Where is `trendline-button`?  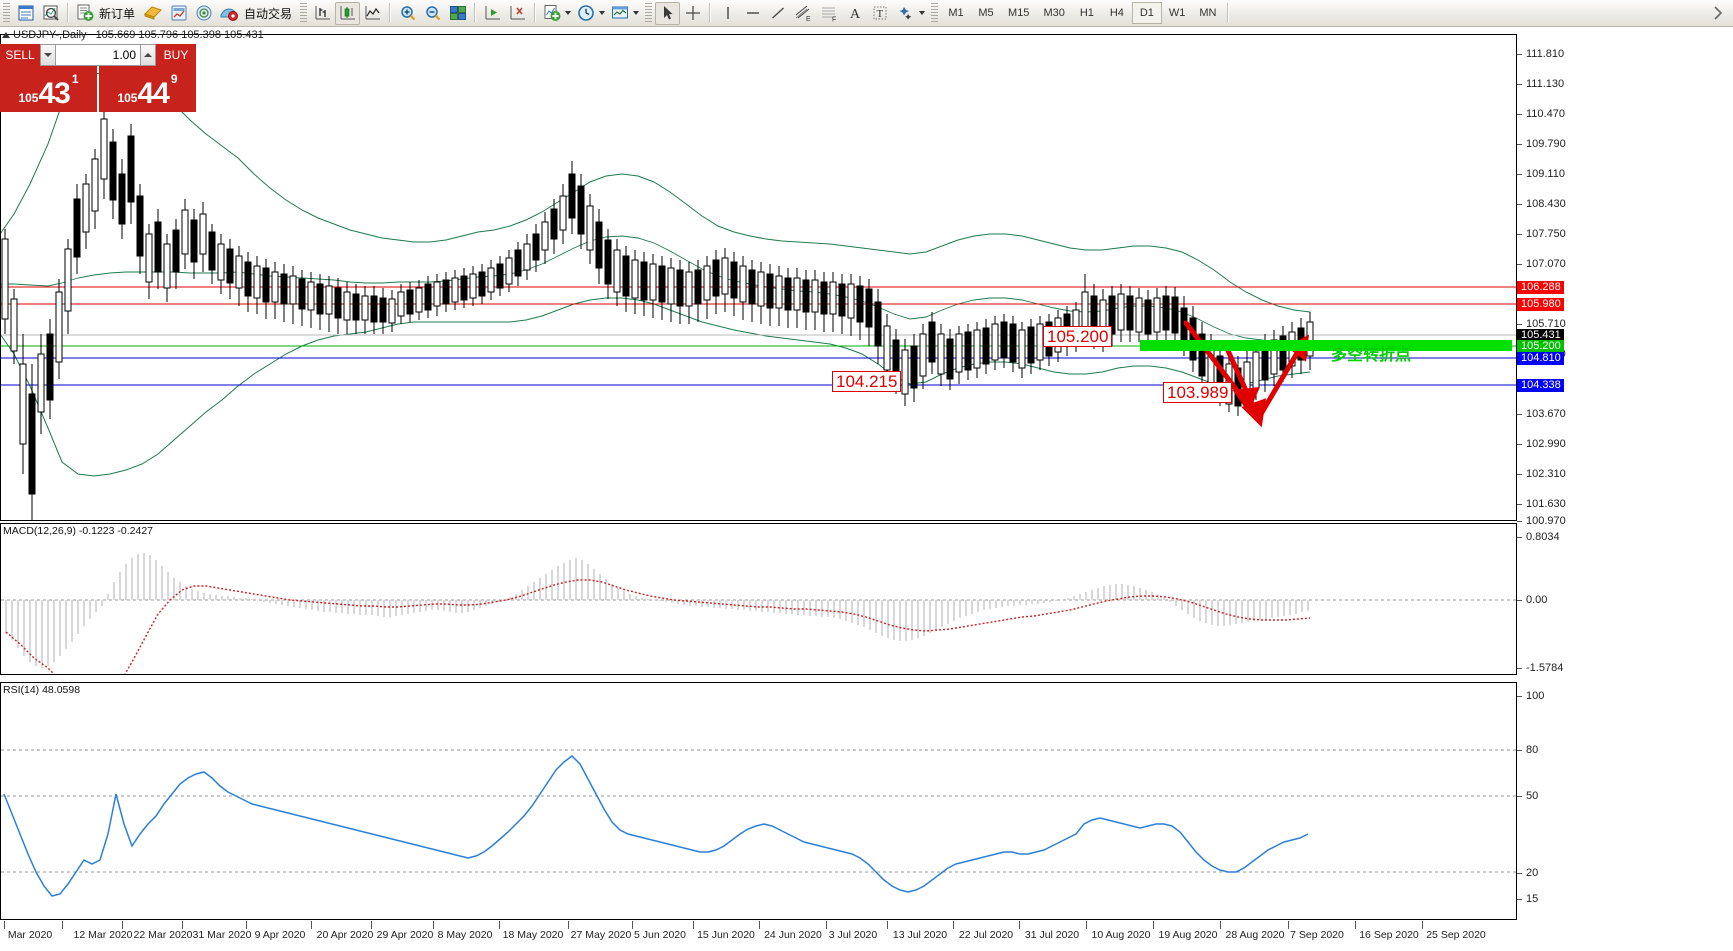 trendline-button is located at coordinates (777, 13).